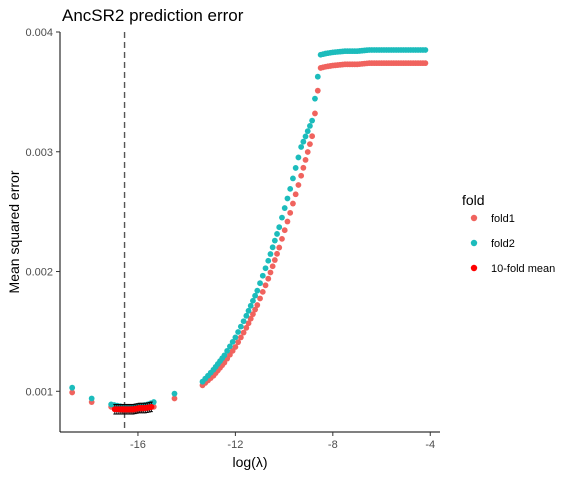  Describe the element at coordinates (249, 462) in the screenshot. I see `x-axis-label: log(λ)` at that location.